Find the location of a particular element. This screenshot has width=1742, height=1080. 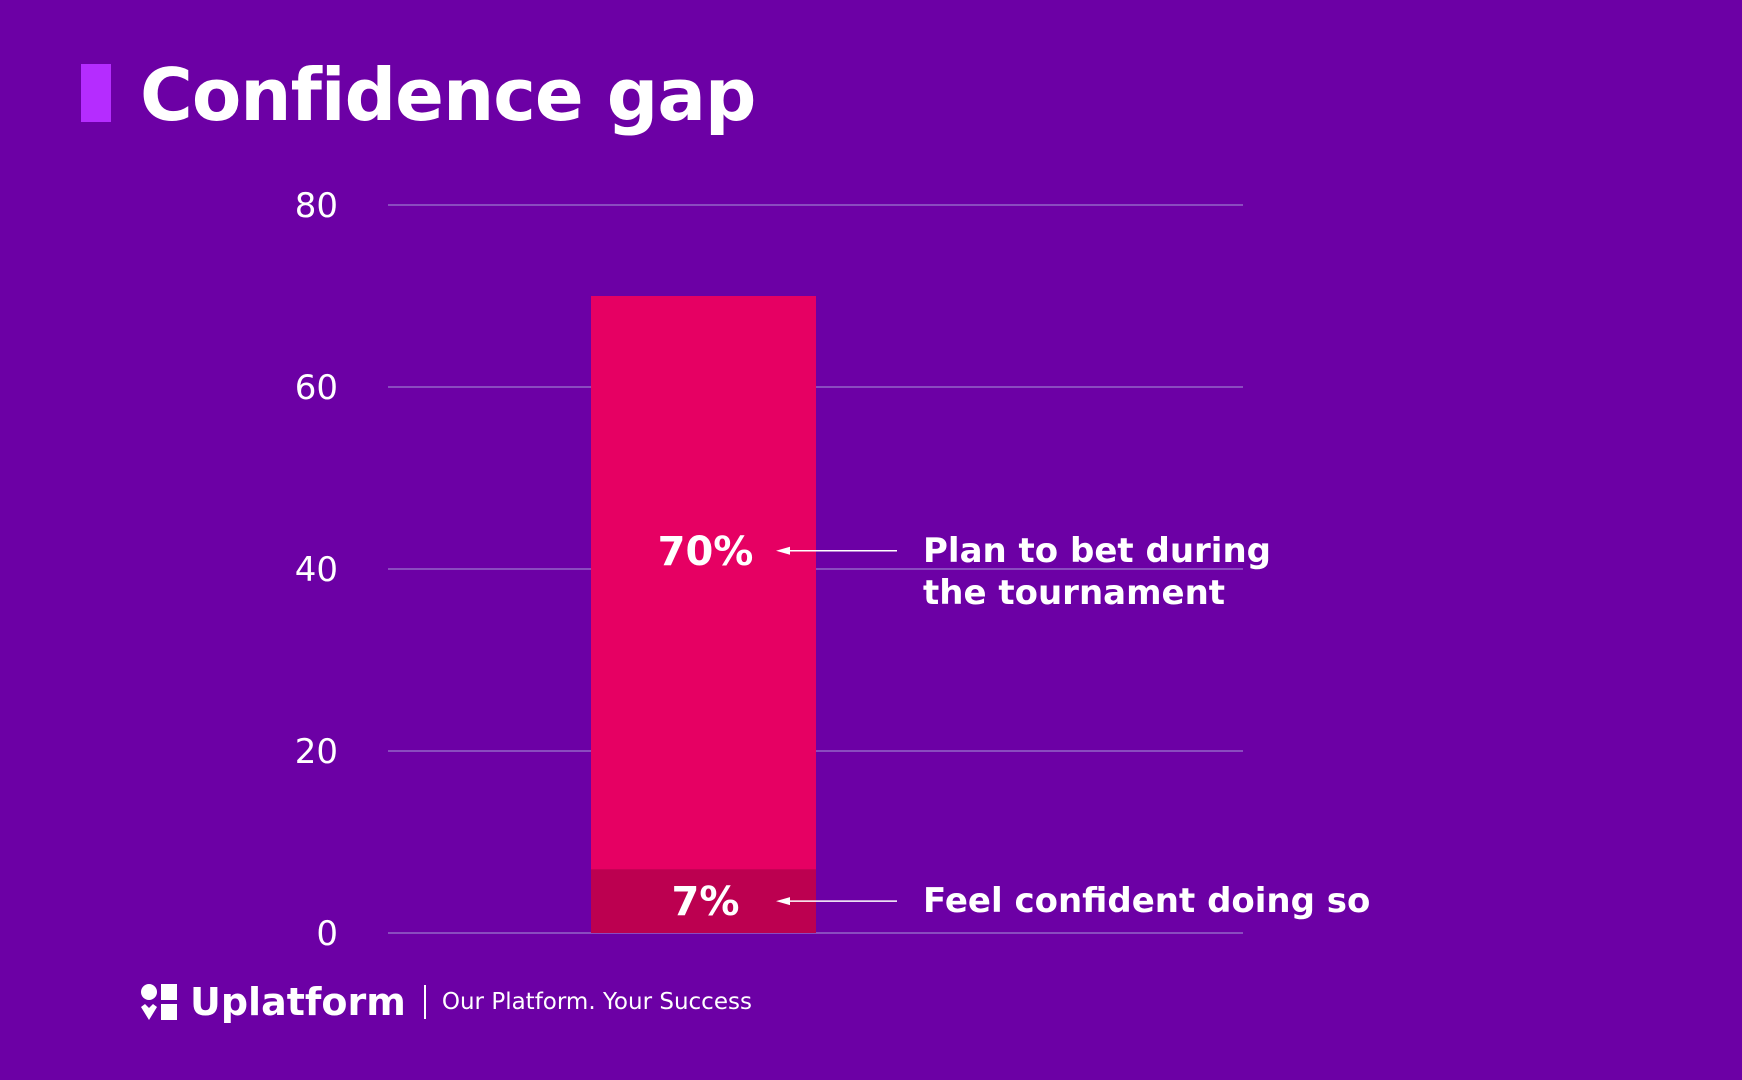

footer: Uplatform Our Platform. Your Success is located at coordinates (446, 1002).